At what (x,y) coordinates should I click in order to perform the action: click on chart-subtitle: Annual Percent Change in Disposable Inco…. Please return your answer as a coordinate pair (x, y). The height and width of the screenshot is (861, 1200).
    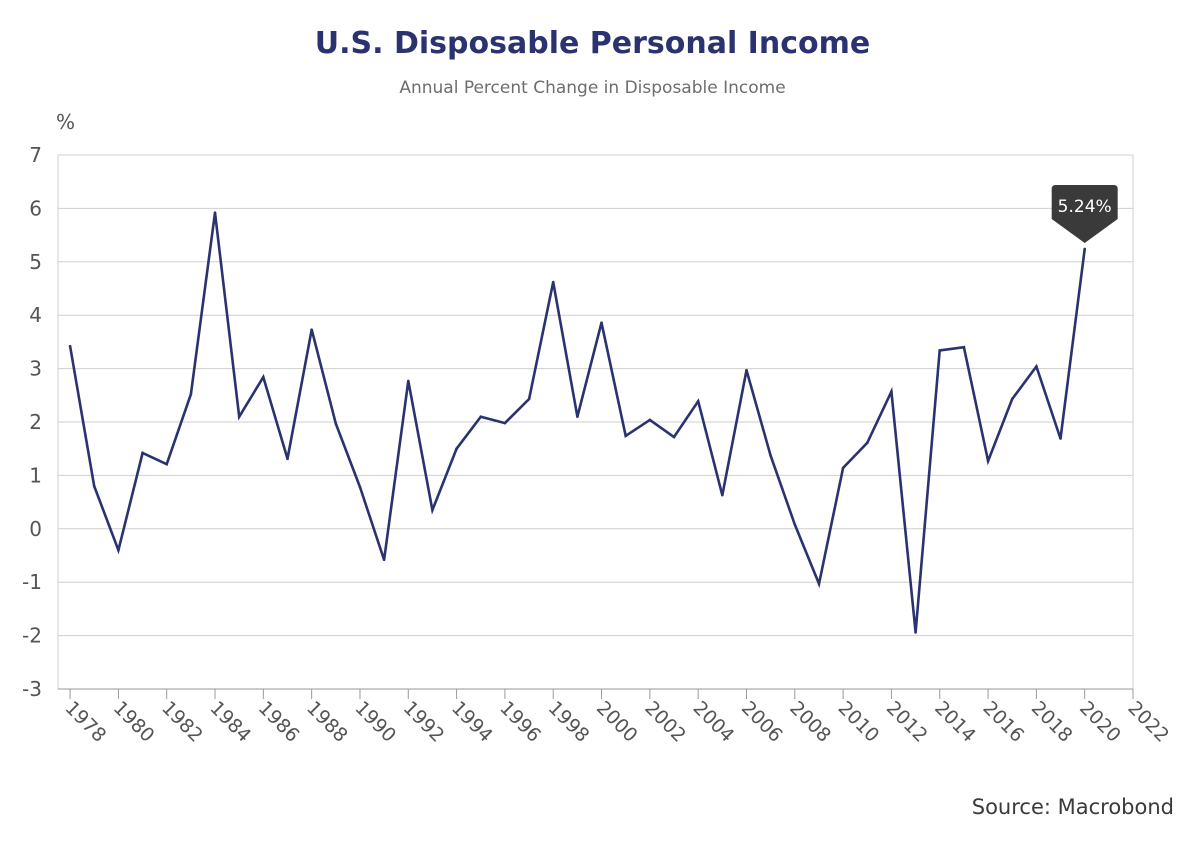
    Looking at the image, I should click on (592, 88).